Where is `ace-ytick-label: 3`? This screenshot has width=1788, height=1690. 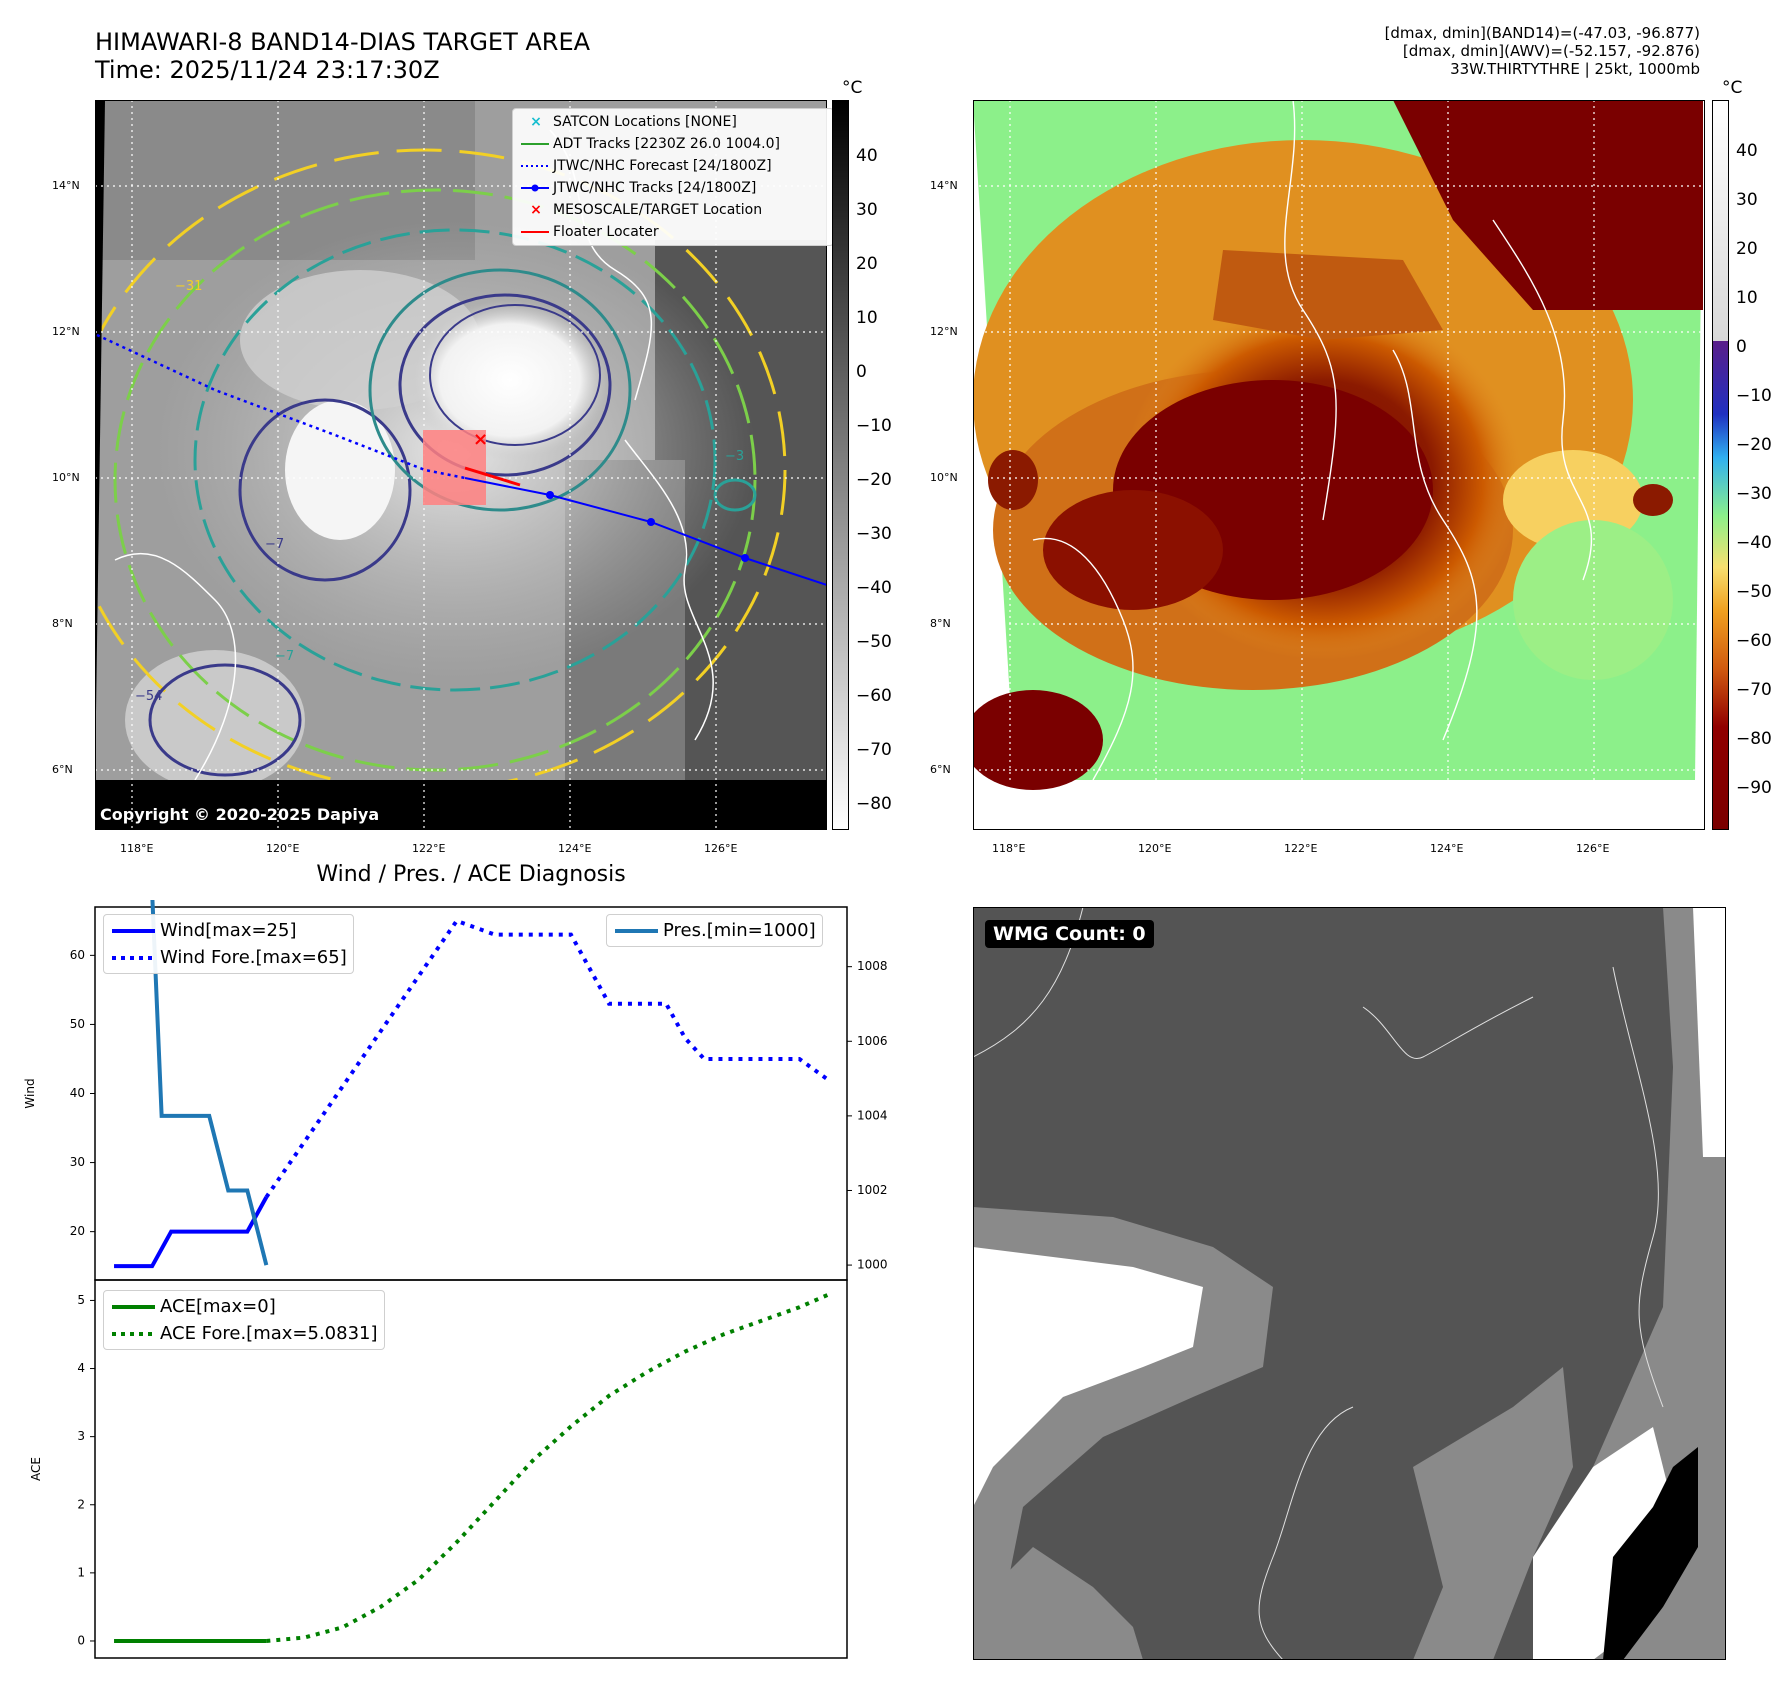
ace-ytick-label: 3 is located at coordinates (81, 1436).